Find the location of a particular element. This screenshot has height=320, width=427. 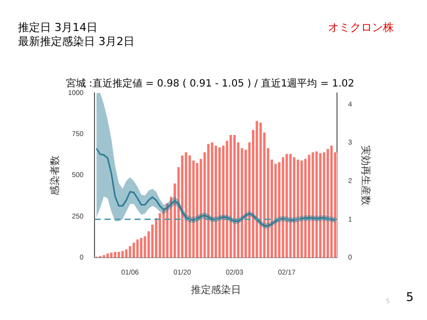

chart-title: 宮城 :直近推定値 = 0.98 ( 0.91 - 1.05 ) / 直近1週平均 = 1.02 is located at coordinates (210, 84).